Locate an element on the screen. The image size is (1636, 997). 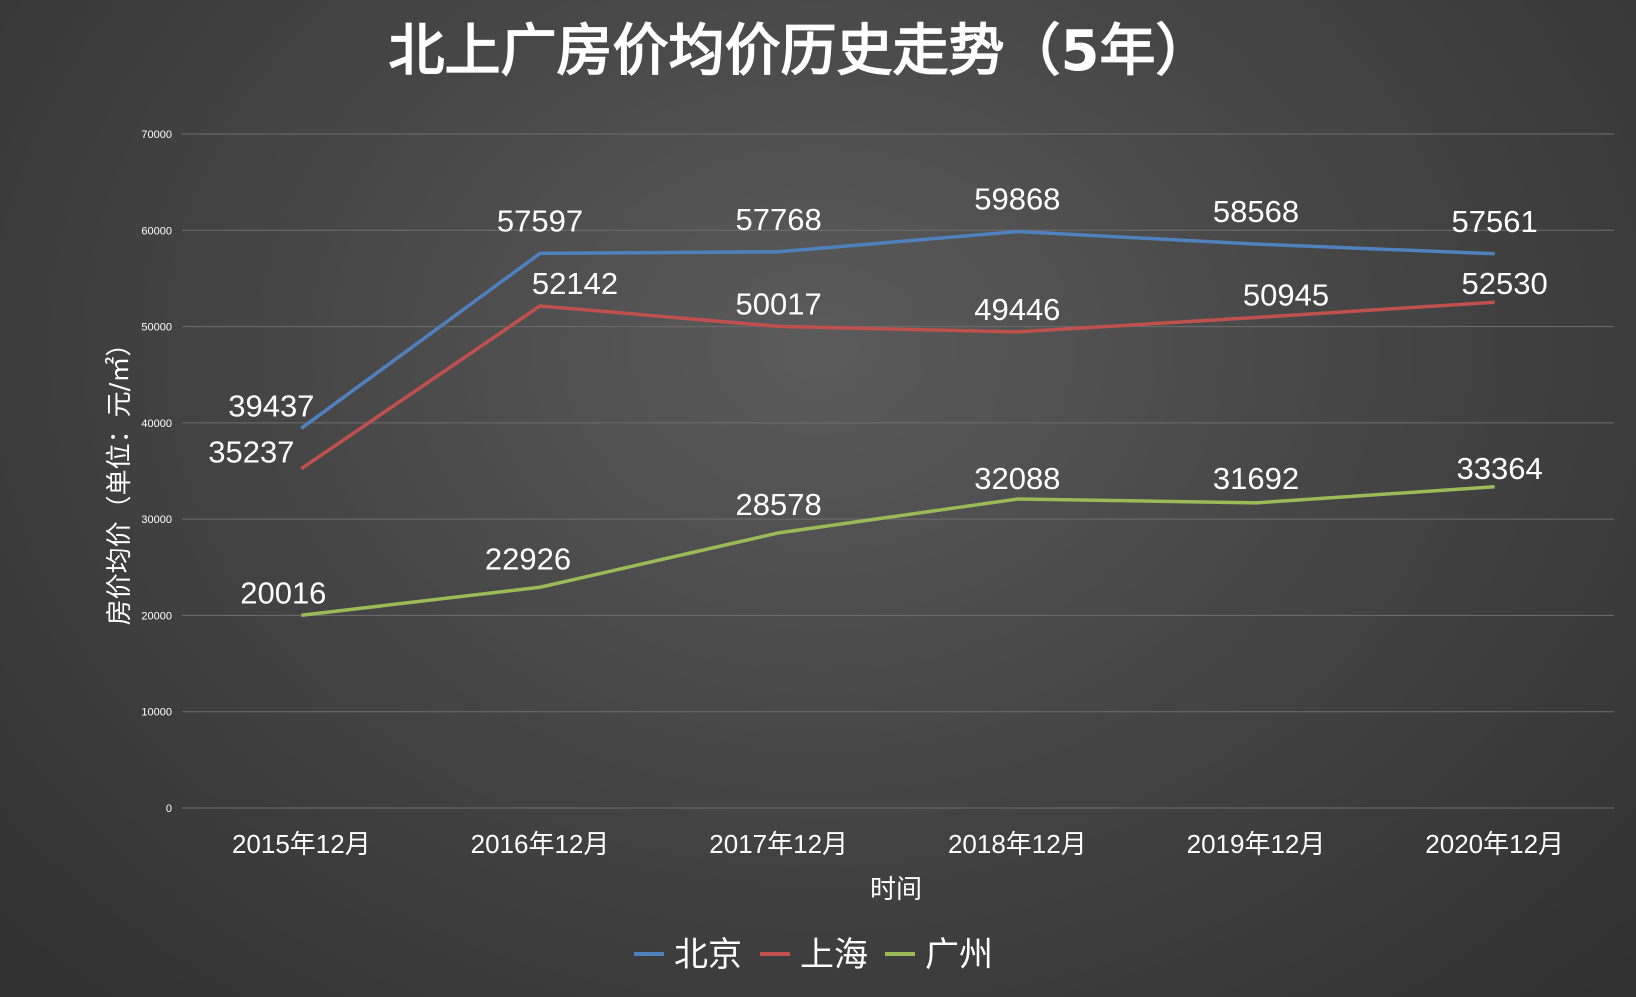
x-tick-label: 2017年12月 is located at coordinates (778, 844).